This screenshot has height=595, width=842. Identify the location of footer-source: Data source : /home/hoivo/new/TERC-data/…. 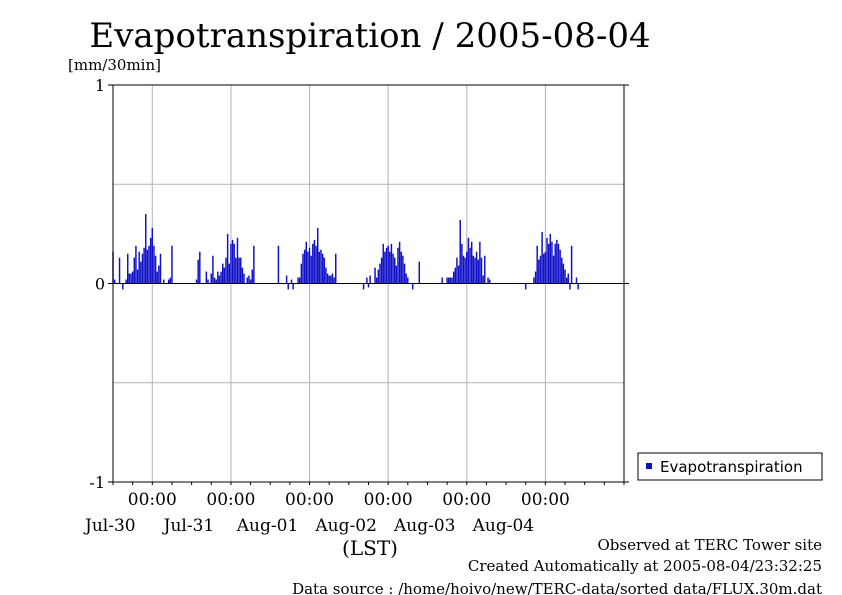
(557, 587).